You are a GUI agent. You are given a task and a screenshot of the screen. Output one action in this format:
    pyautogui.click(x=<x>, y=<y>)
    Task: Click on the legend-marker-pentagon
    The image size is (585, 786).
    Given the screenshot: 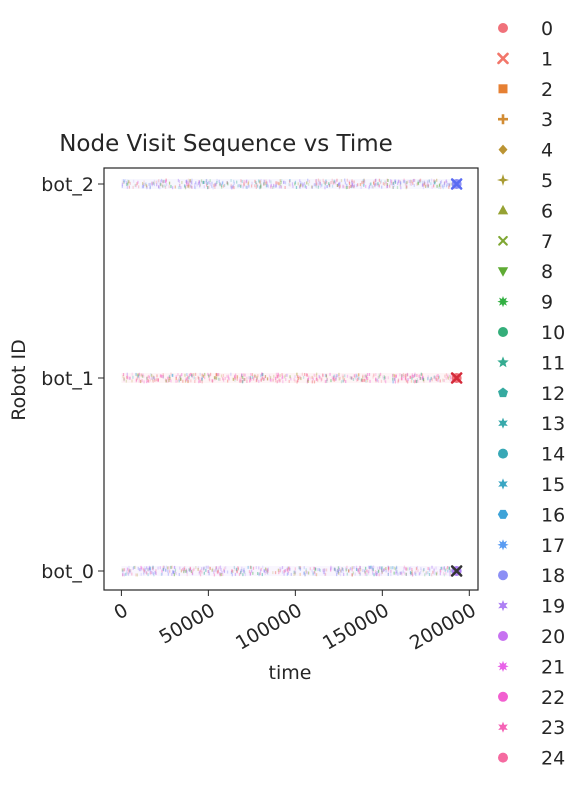 What is the action you would take?
    pyautogui.click(x=503, y=392)
    